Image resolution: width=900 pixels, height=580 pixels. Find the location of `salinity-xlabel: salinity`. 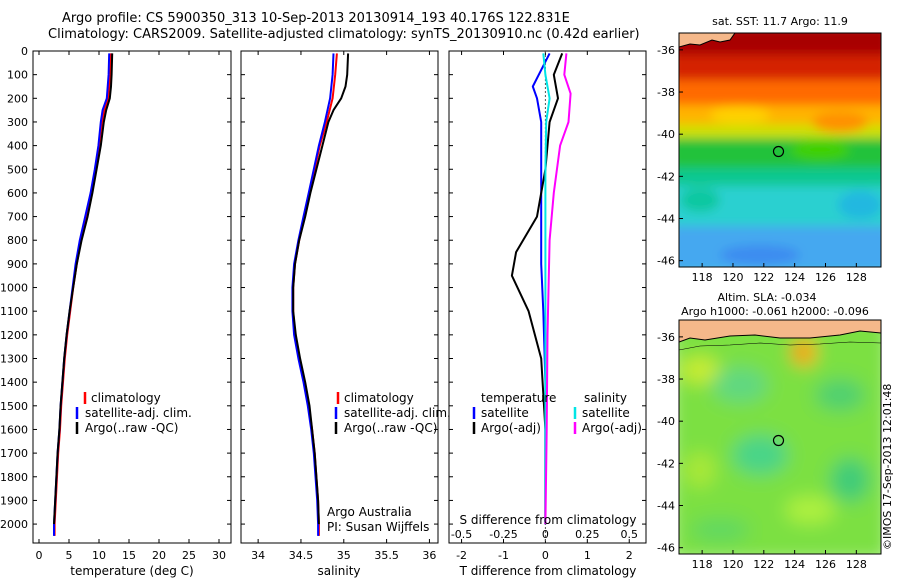

salinity-xlabel: salinity is located at coordinates (338, 571).